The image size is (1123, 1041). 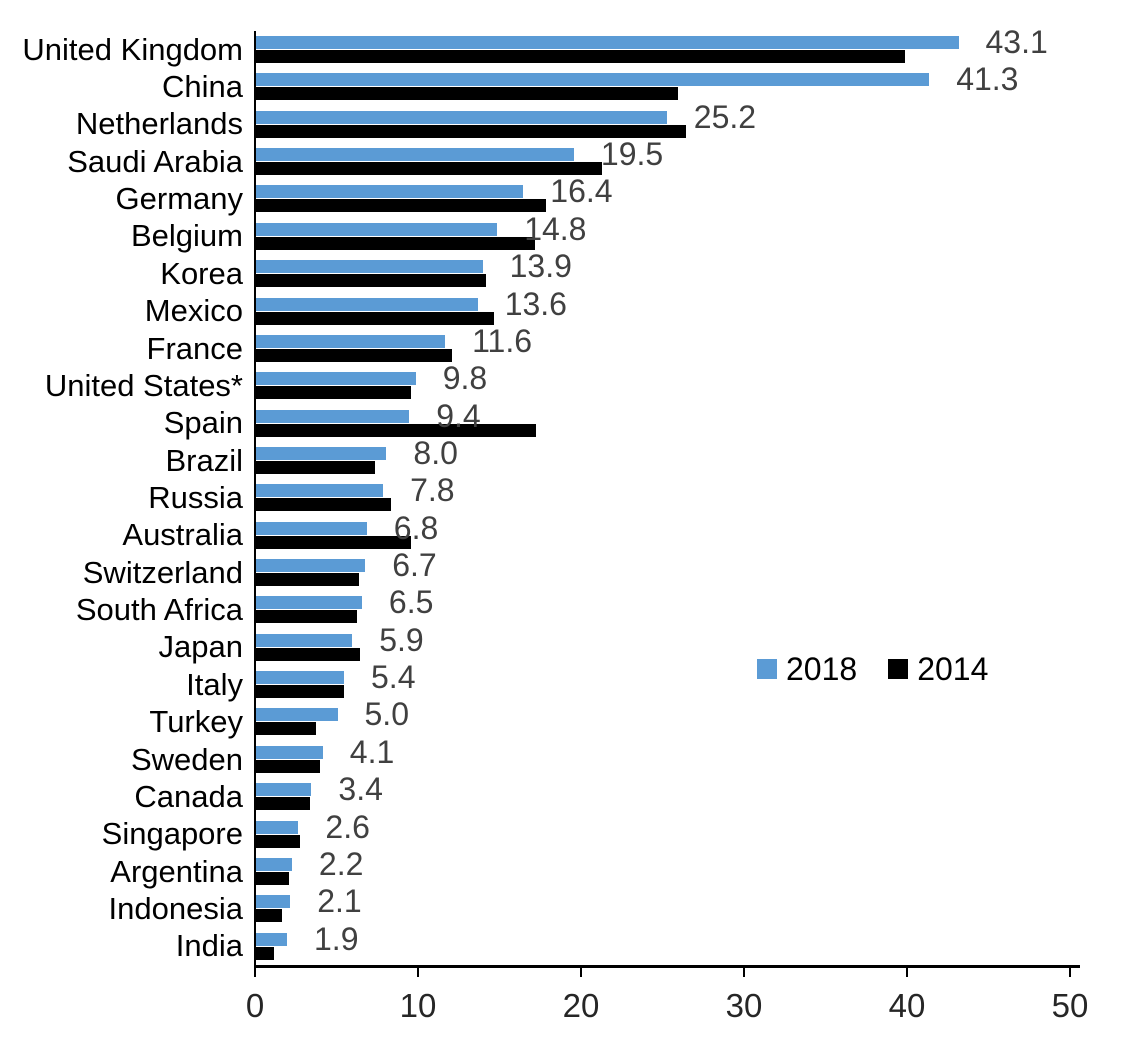 I want to click on x-tick-label: 30, so click(x=744, y=1005).